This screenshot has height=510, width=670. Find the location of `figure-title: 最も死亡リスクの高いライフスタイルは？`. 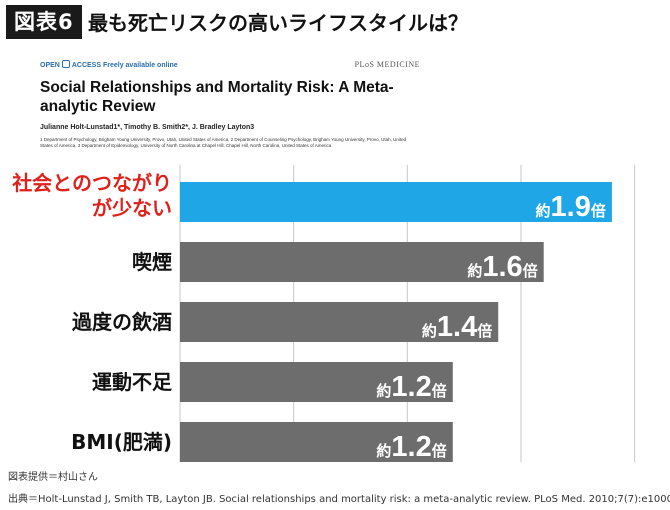

figure-title: 最も死亡リスクの高いライフスタイルは？ is located at coordinates (278, 23).